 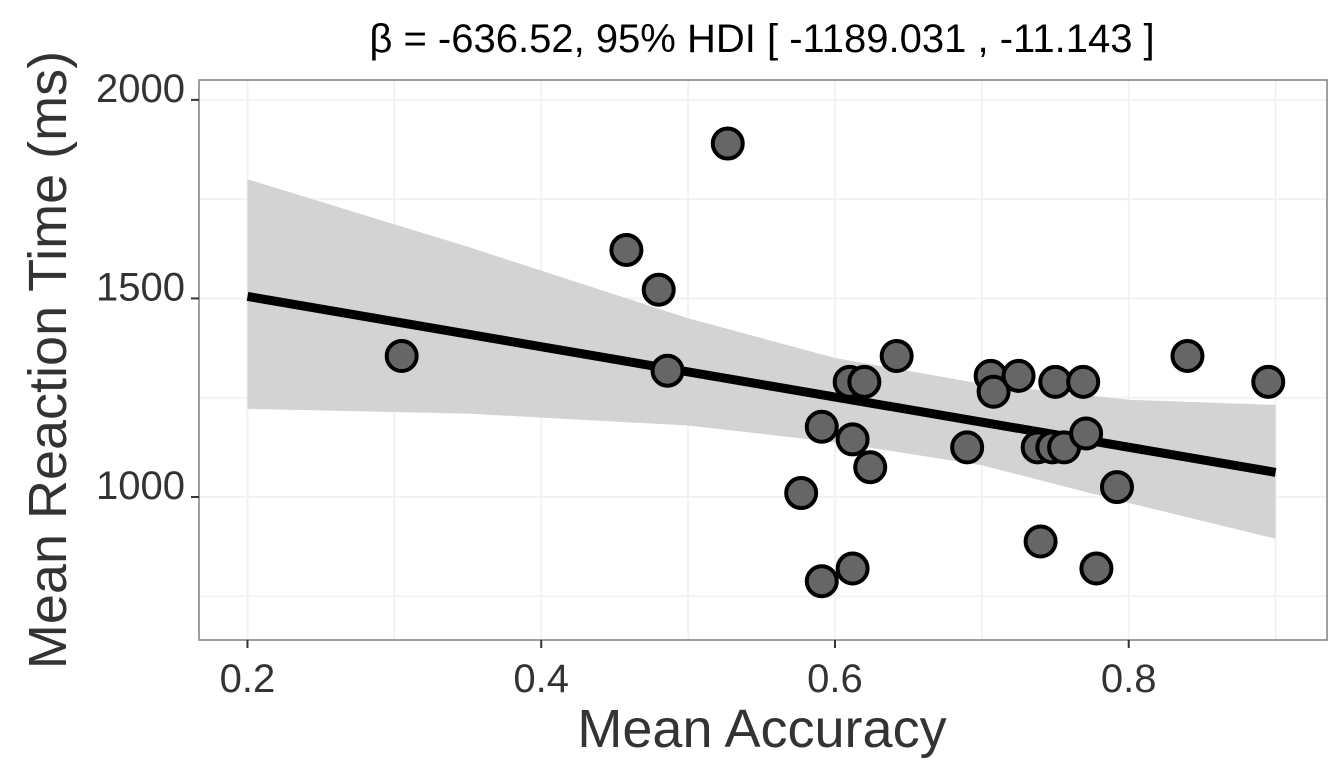 What do you see at coordinates (140, 89) in the screenshot?
I see `y-tick-label: 2000` at bounding box center [140, 89].